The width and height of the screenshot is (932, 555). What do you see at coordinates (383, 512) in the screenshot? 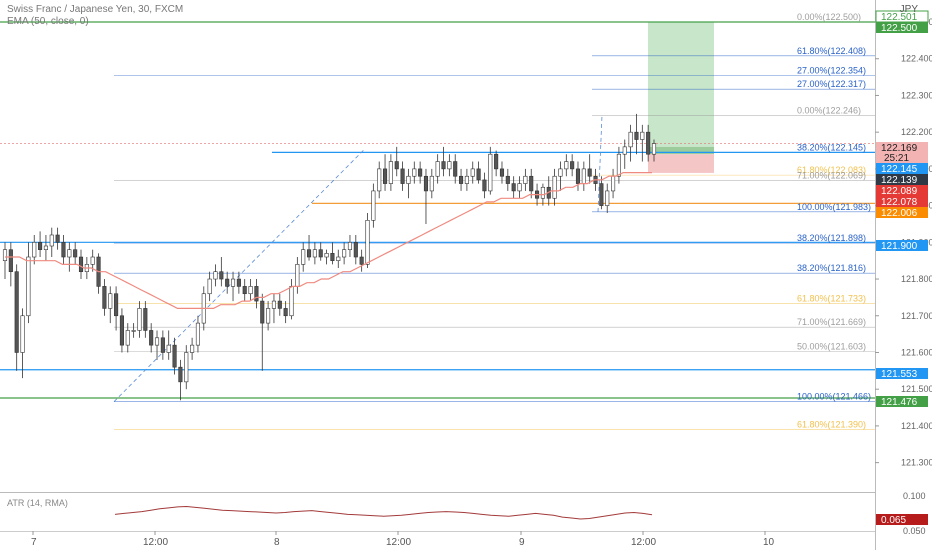
I see `atr-line` at bounding box center [383, 512].